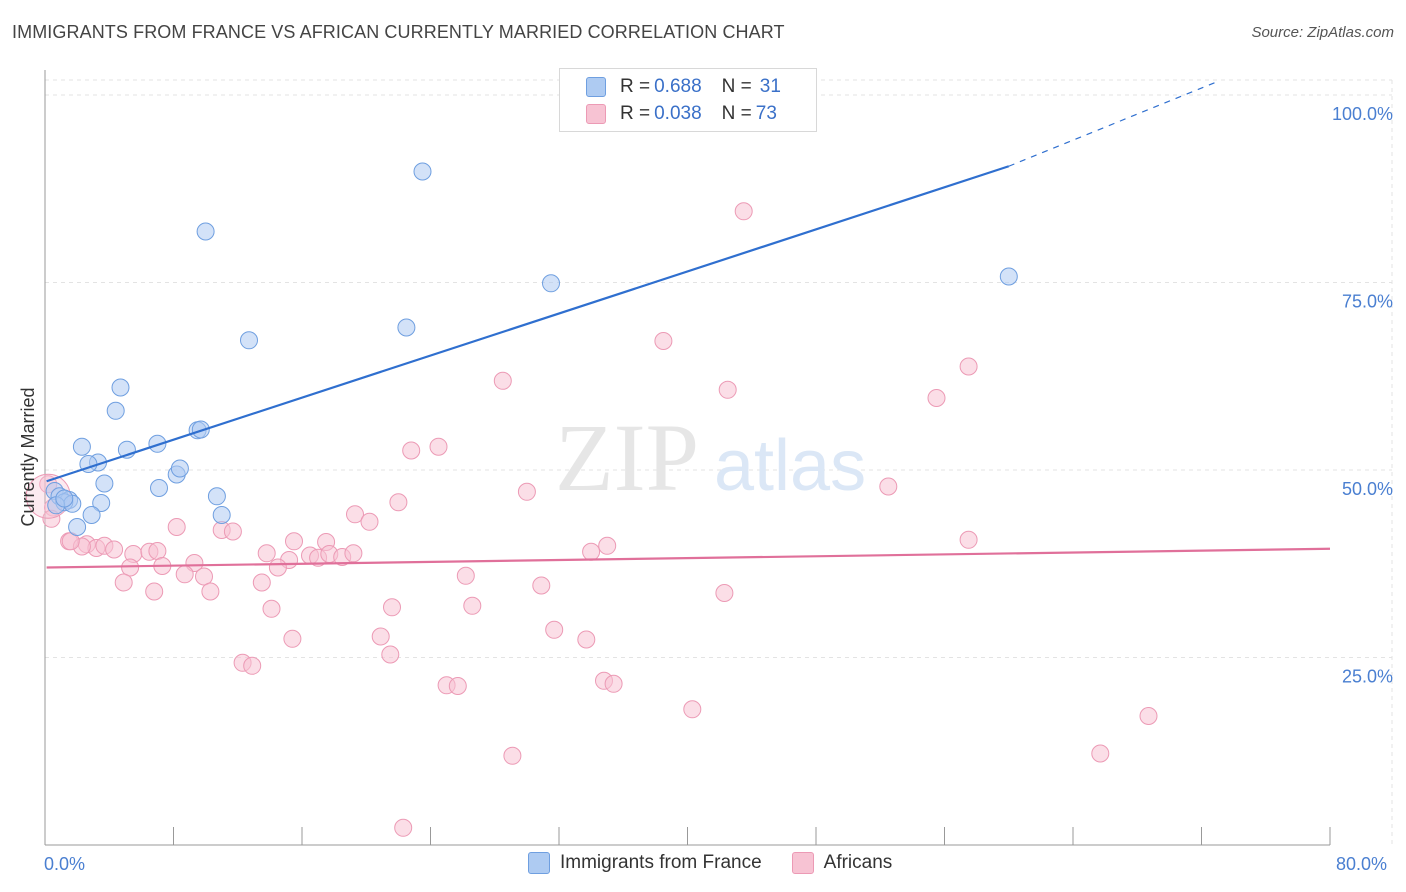 The height and width of the screenshot is (892, 1406). What do you see at coordinates (1367, 302) in the screenshot?
I see `y-tick-label: 75.0%` at bounding box center [1367, 302].